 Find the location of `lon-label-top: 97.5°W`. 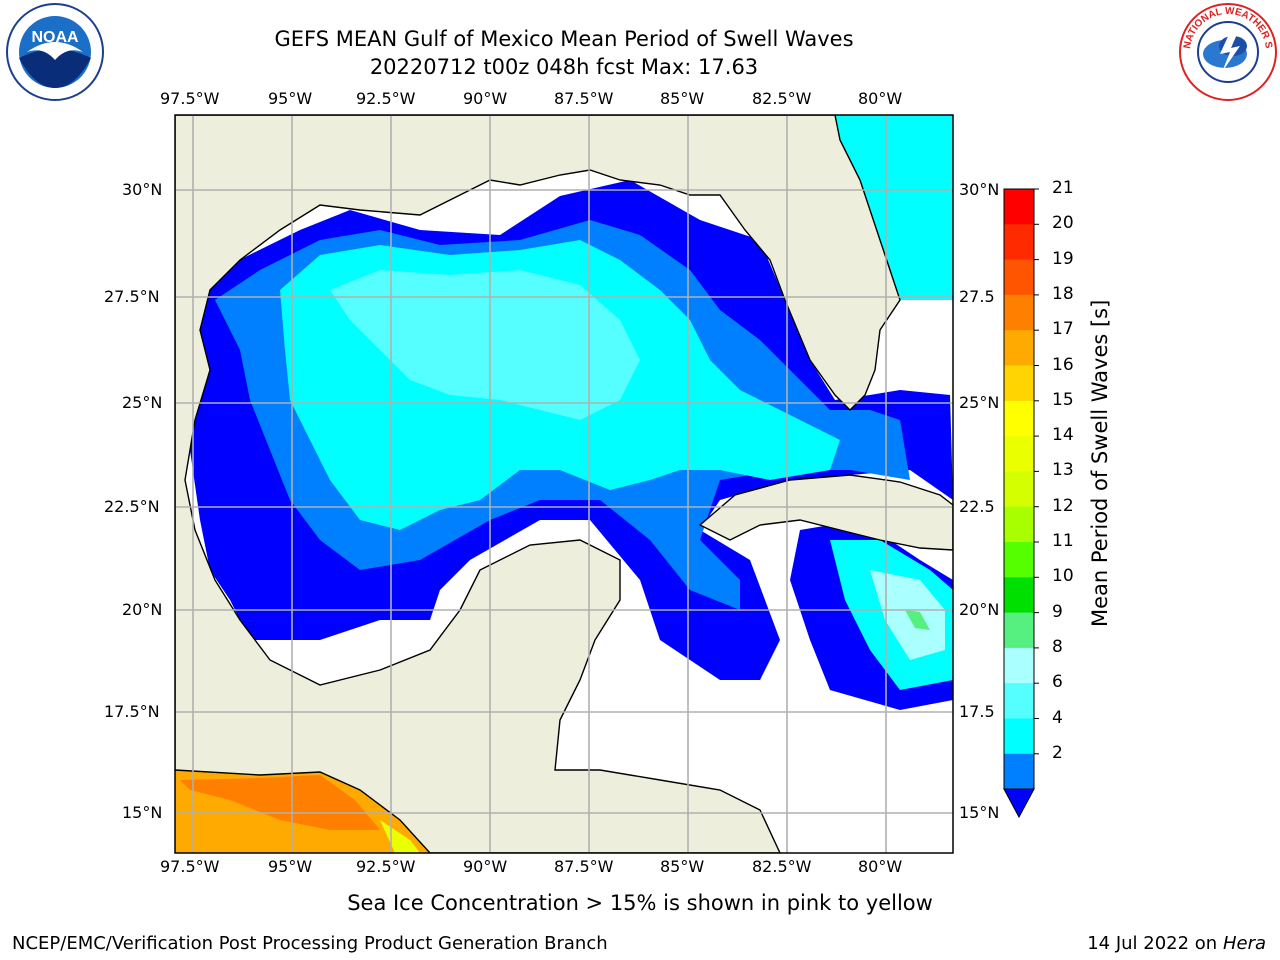

lon-label-top: 97.5°W is located at coordinates (190, 98).